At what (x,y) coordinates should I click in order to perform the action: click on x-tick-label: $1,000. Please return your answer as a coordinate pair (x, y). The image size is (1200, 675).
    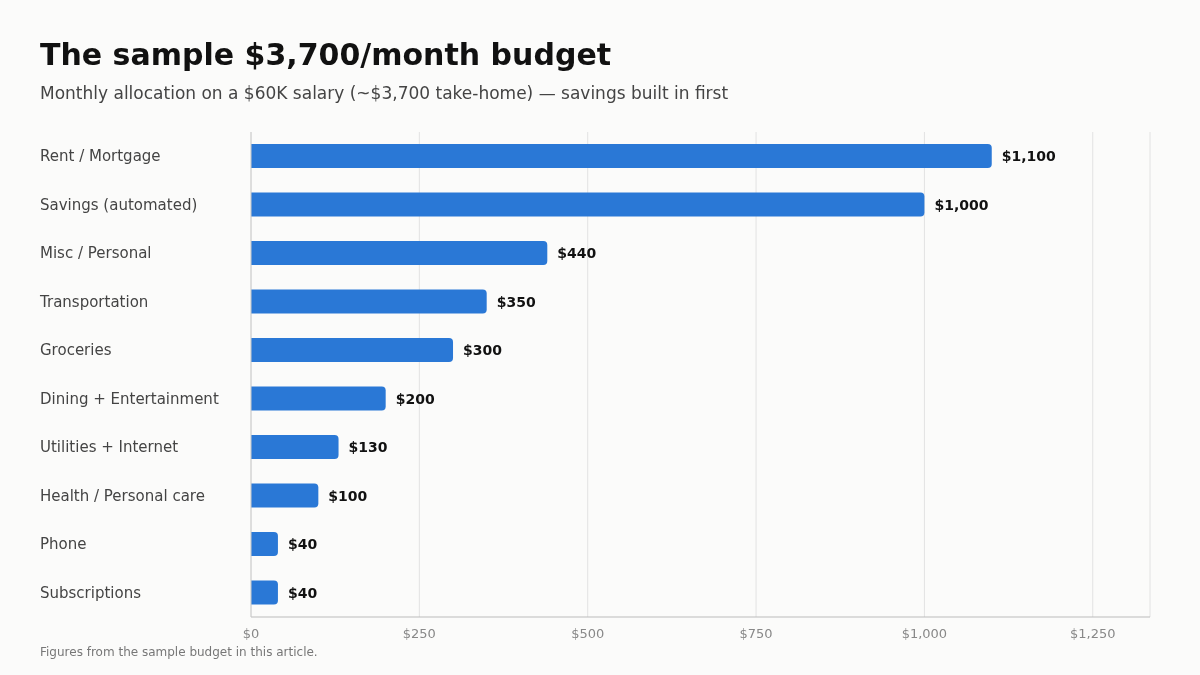
    Looking at the image, I should click on (924, 634).